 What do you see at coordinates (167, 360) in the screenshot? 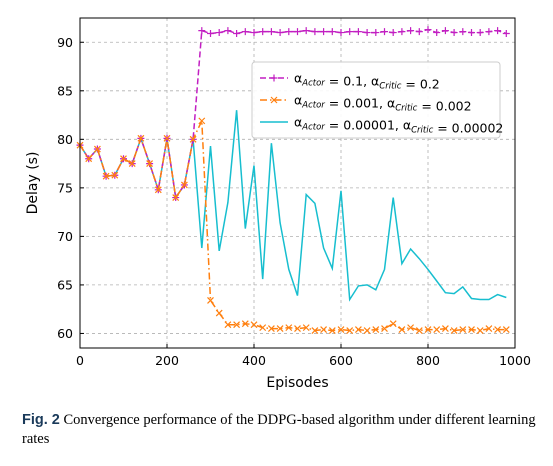
I see `x-tick-label: 200` at bounding box center [167, 360].